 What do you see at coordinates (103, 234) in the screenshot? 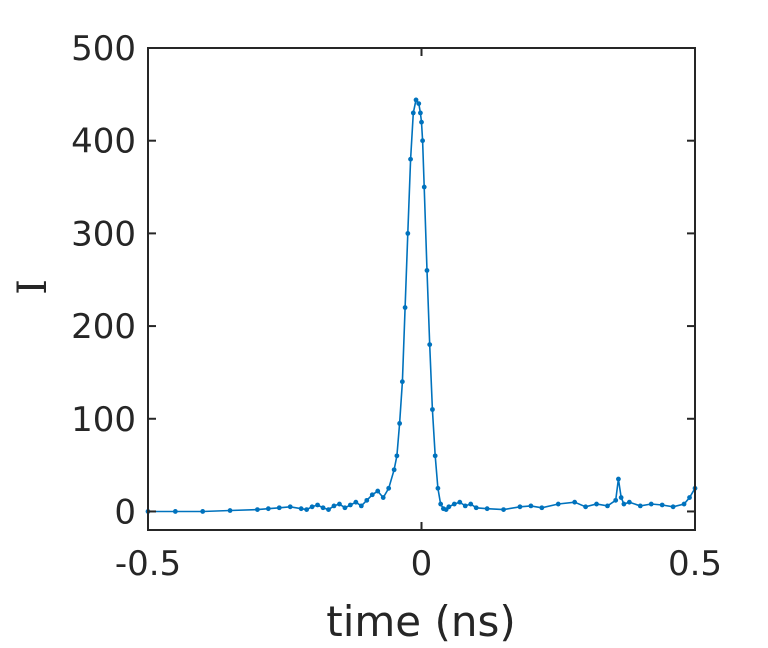
I see `y-tick-label: 300` at bounding box center [103, 234].